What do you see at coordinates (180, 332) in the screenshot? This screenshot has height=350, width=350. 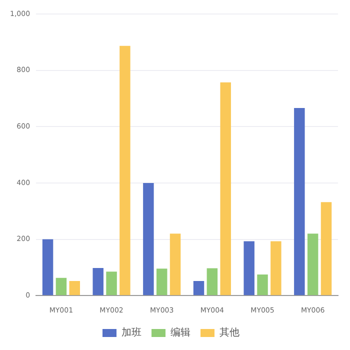 I see `legend-label: 编辑` at bounding box center [180, 332].